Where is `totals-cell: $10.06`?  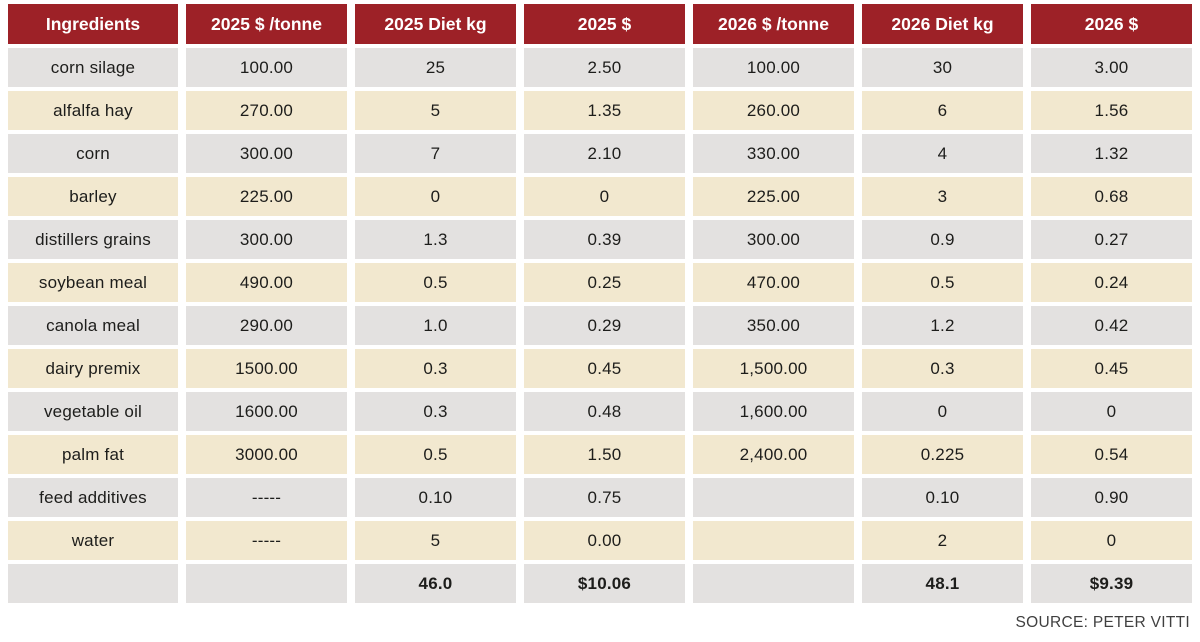
totals-cell: $10.06 is located at coordinates (604, 583).